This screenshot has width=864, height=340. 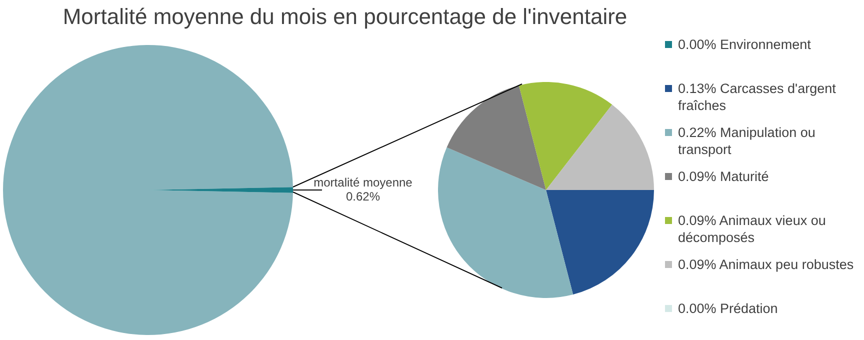 I want to click on legend-label: 0.09% Animaux vieux ou décomposés, so click(x=752, y=229).